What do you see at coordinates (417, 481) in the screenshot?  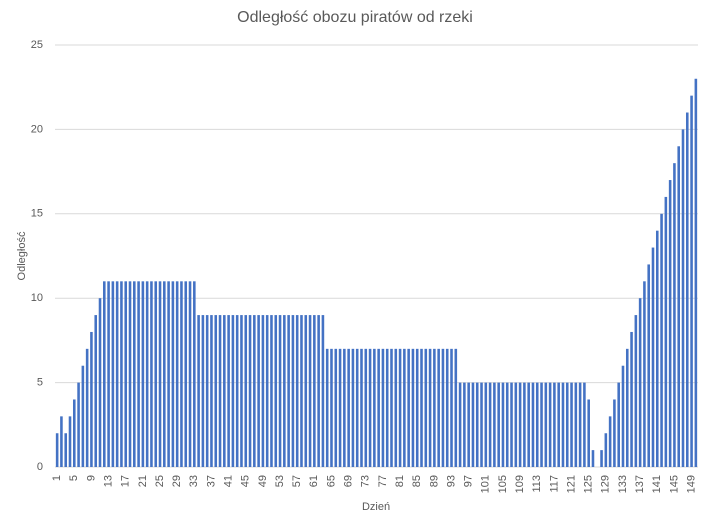 I see `x-tick-label: 85` at bounding box center [417, 481].